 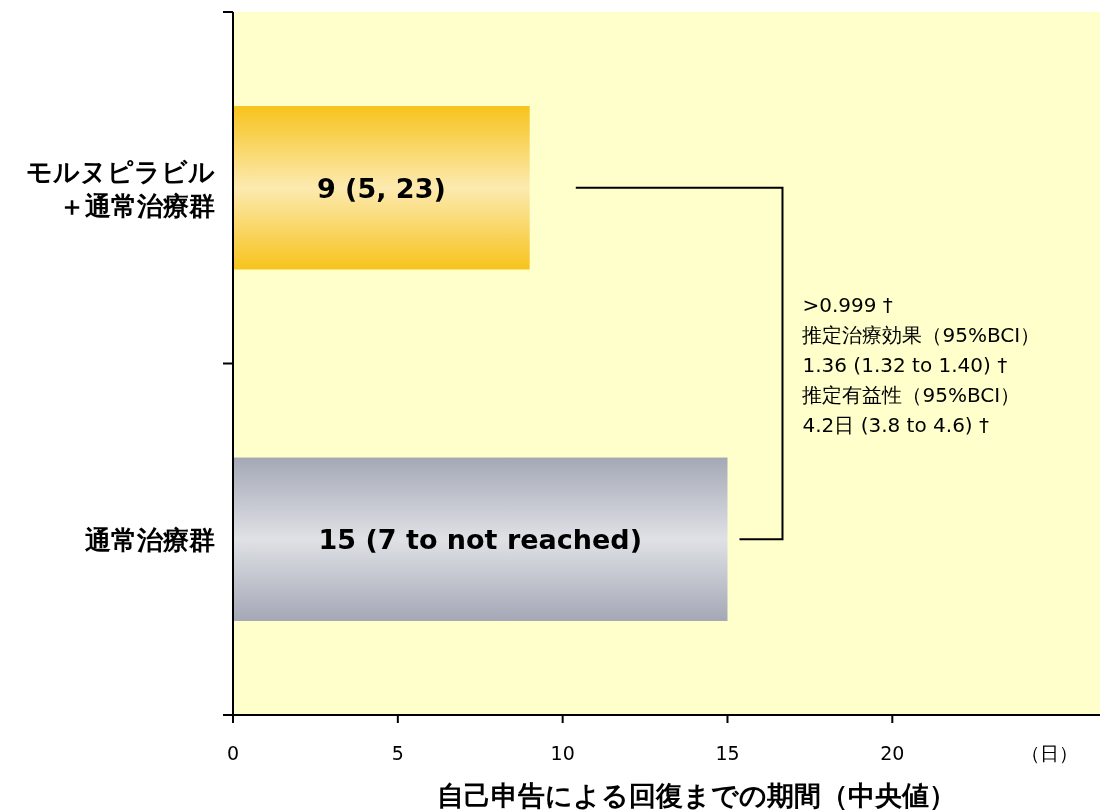 What do you see at coordinates (921, 334) in the screenshot?
I see `annotation: 推定治療効果（95%BCI）` at bounding box center [921, 334].